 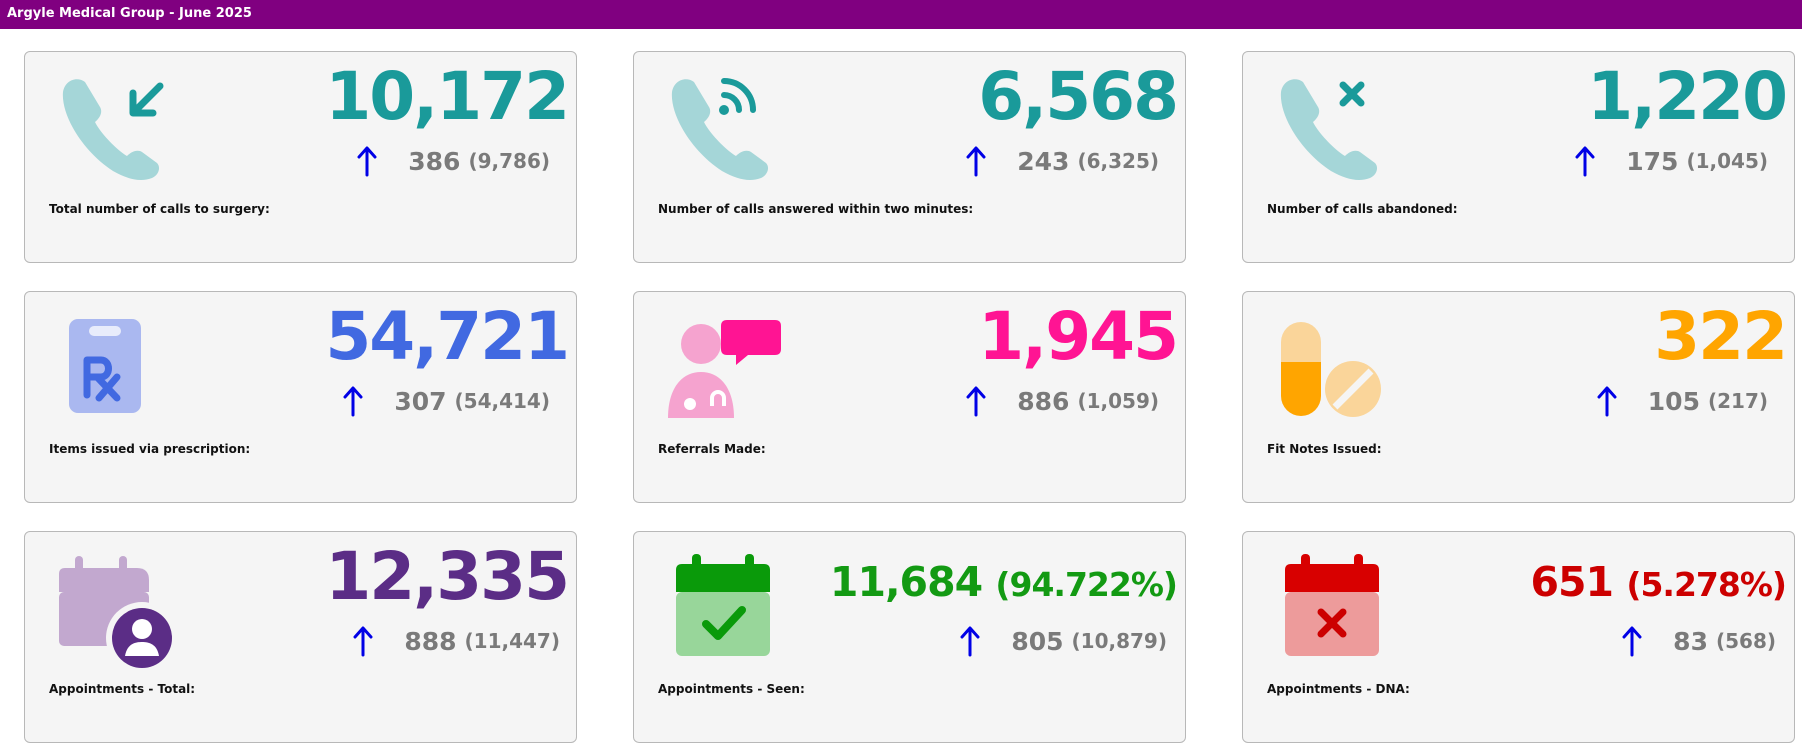 What do you see at coordinates (1078, 96) in the screenshot?
I see `kpi-value: 6,568` at bounding box center [1078, 96].